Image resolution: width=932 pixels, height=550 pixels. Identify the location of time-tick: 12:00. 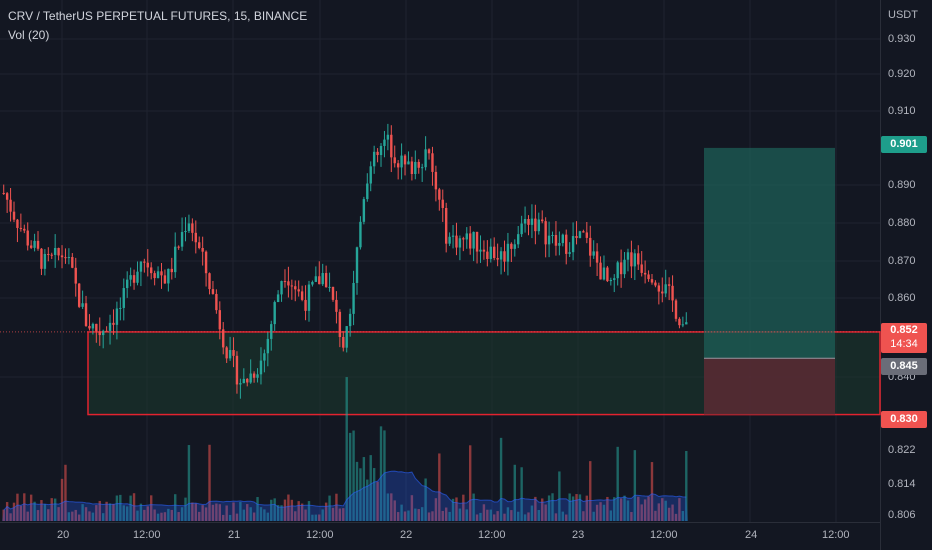
(664, 535).